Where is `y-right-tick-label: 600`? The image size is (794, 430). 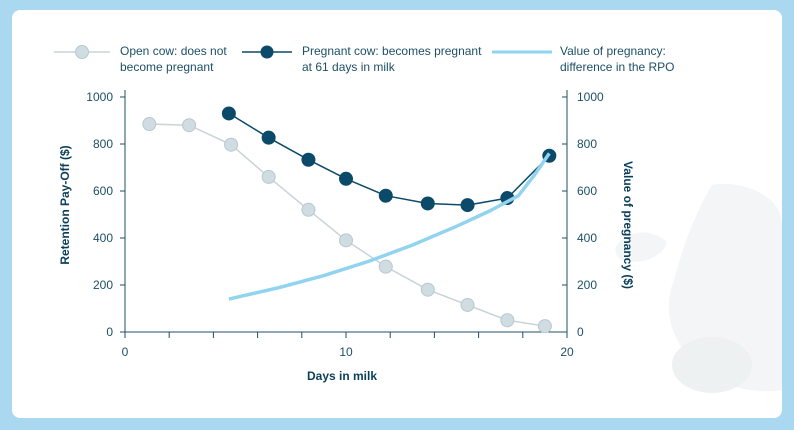 y-right-tick-label: 600 is located at coordinates (587, 191).